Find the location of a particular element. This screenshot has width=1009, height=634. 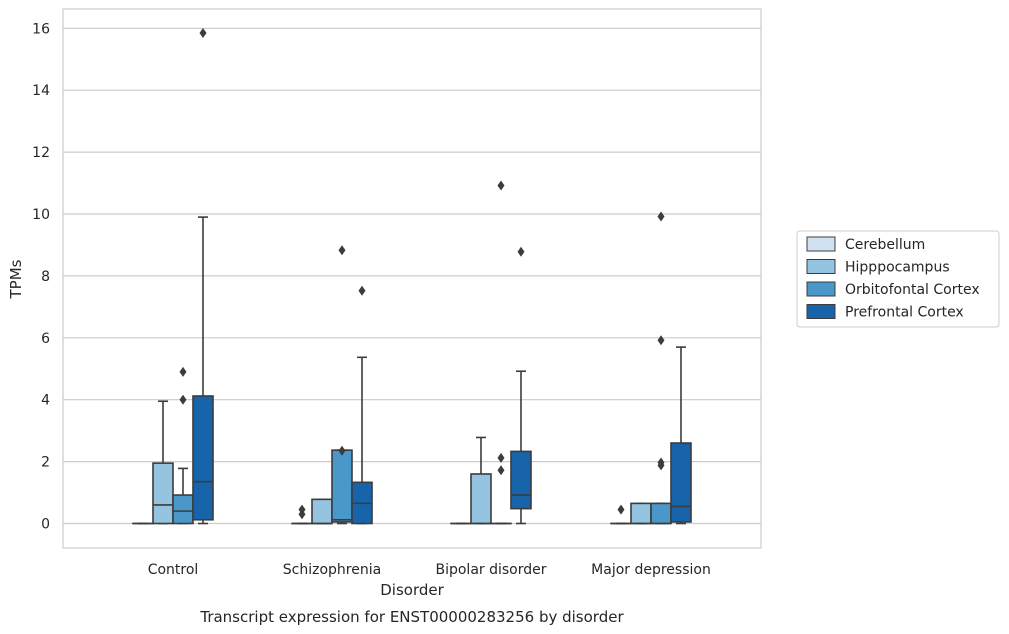

legend-label: Hipppocampus is located at coordinates (897, 268).